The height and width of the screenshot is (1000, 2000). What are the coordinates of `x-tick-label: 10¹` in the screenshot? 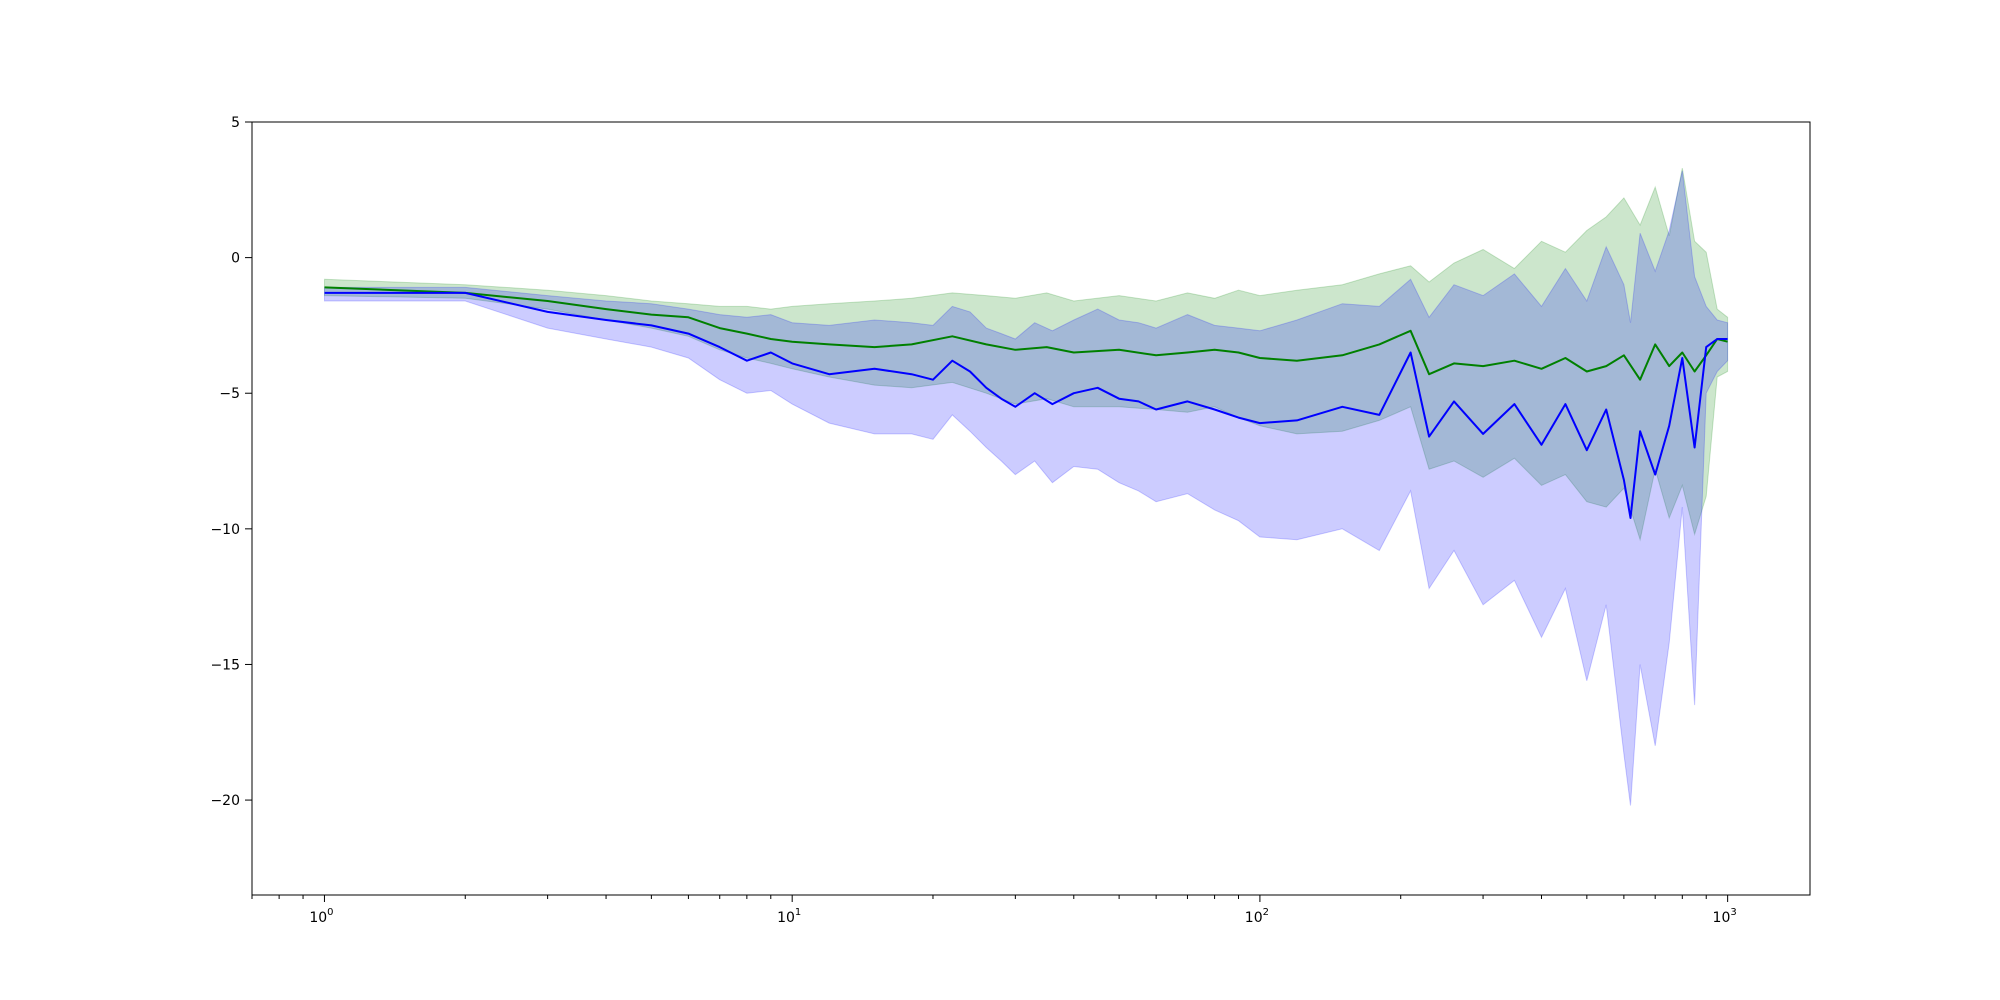 It's located at (789, 916).